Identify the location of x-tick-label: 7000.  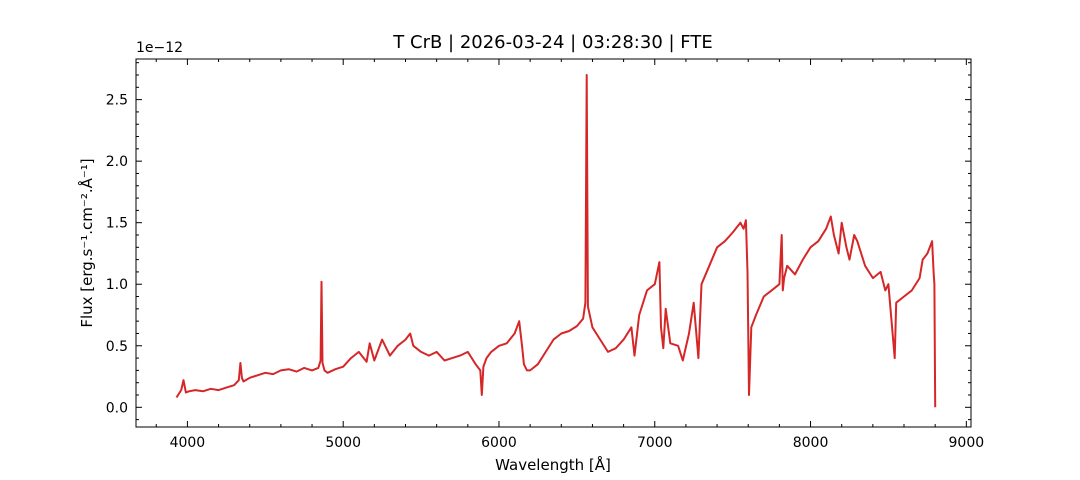
(655, 443).